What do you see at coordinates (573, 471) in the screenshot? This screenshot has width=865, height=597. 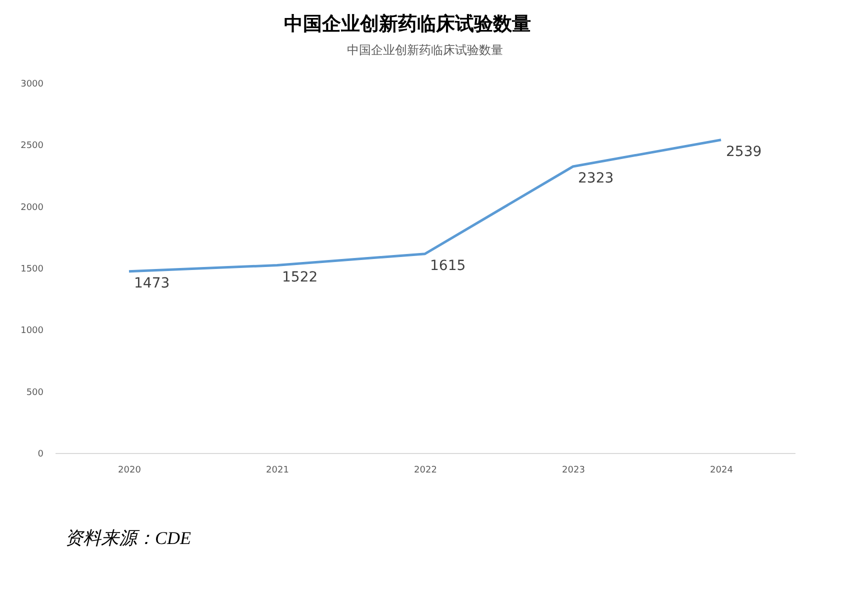 I see `x-tick-label: 2023` at bounding box center [573, 471].